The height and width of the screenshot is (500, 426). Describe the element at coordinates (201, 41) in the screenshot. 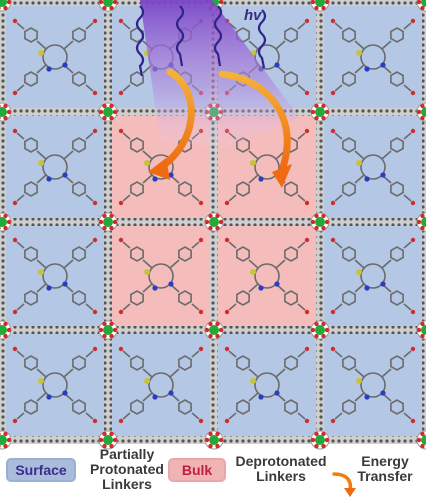

I see `light-waves` at that location.